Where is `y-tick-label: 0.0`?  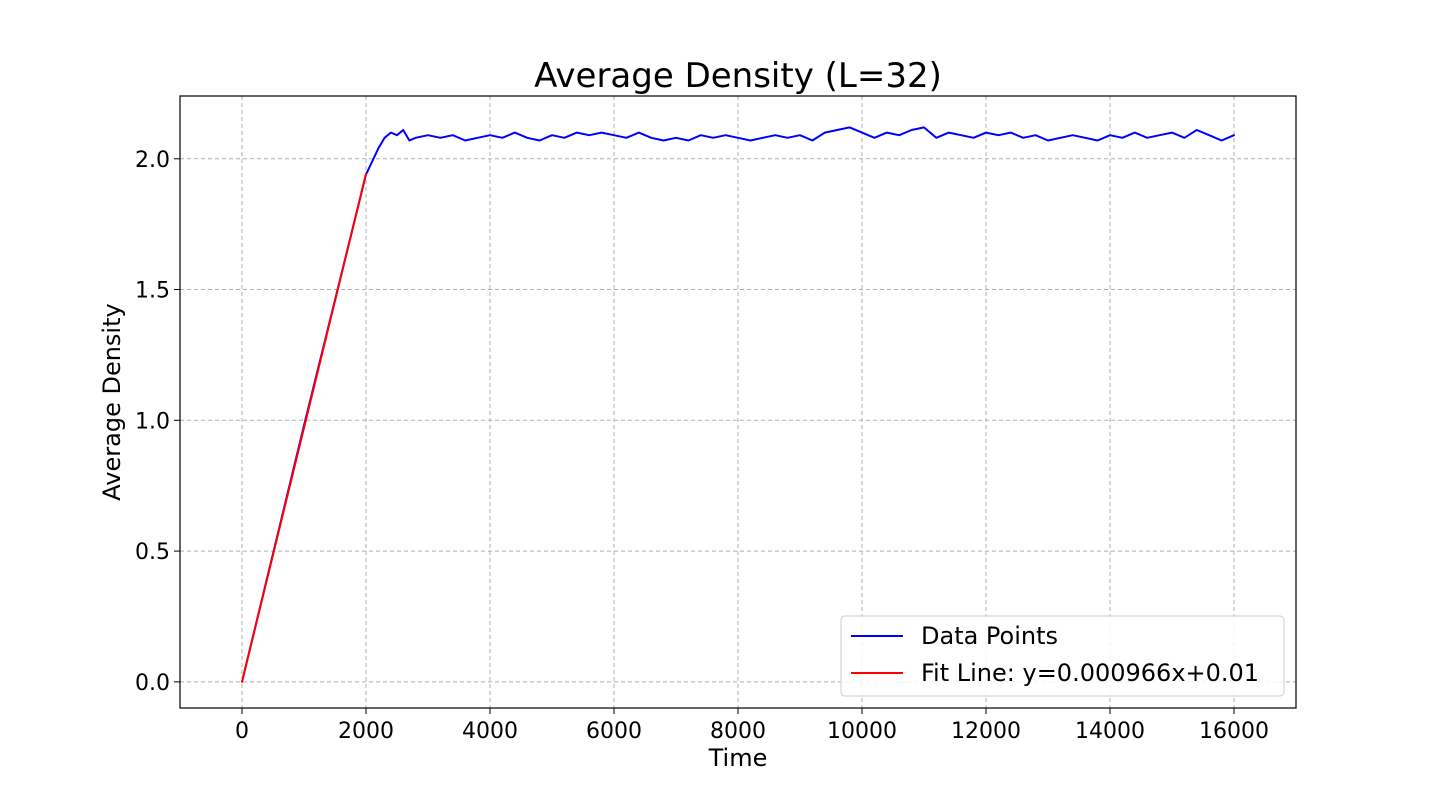
y-tick-label: 0.0 is located at coordinates (152, 683).